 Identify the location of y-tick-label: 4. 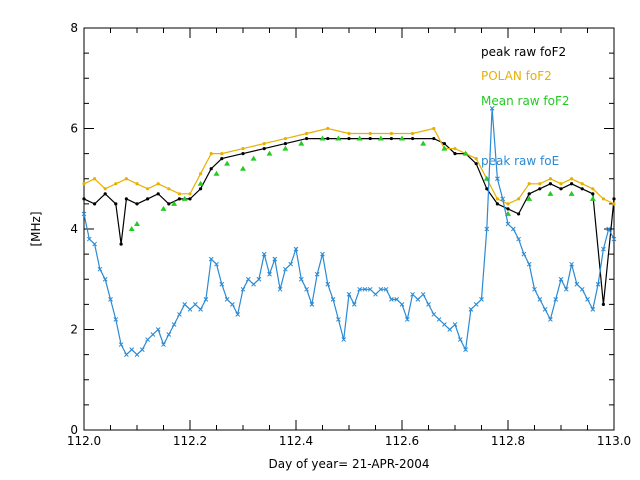
(74, 229).